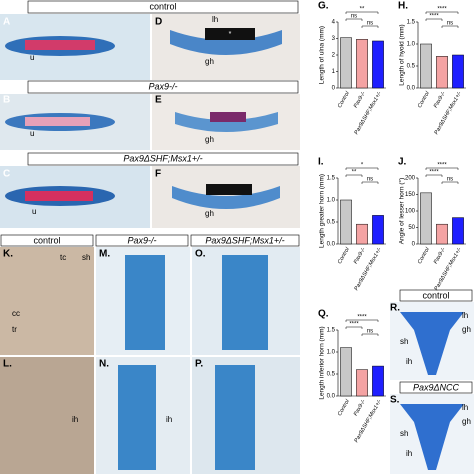 The width and height of the screenshot is (474, 474). Describe the element at coordinates (7, 364) in the screenshot. I see `panel-letter: L.` at that location.